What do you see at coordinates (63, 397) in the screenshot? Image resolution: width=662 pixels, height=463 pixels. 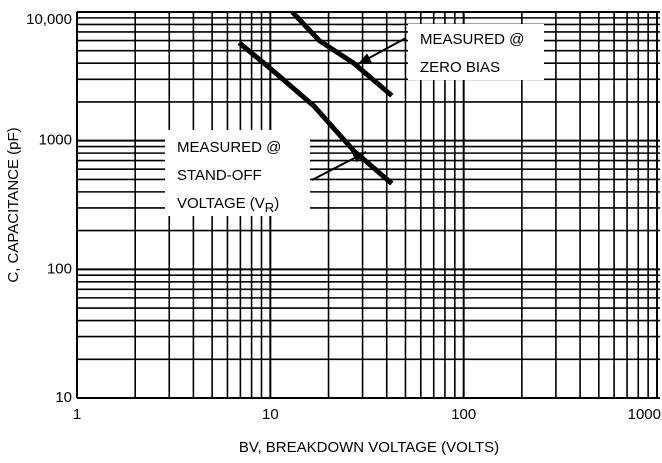 I see `y-tick-label: 10` at bounding box center [63, 397].